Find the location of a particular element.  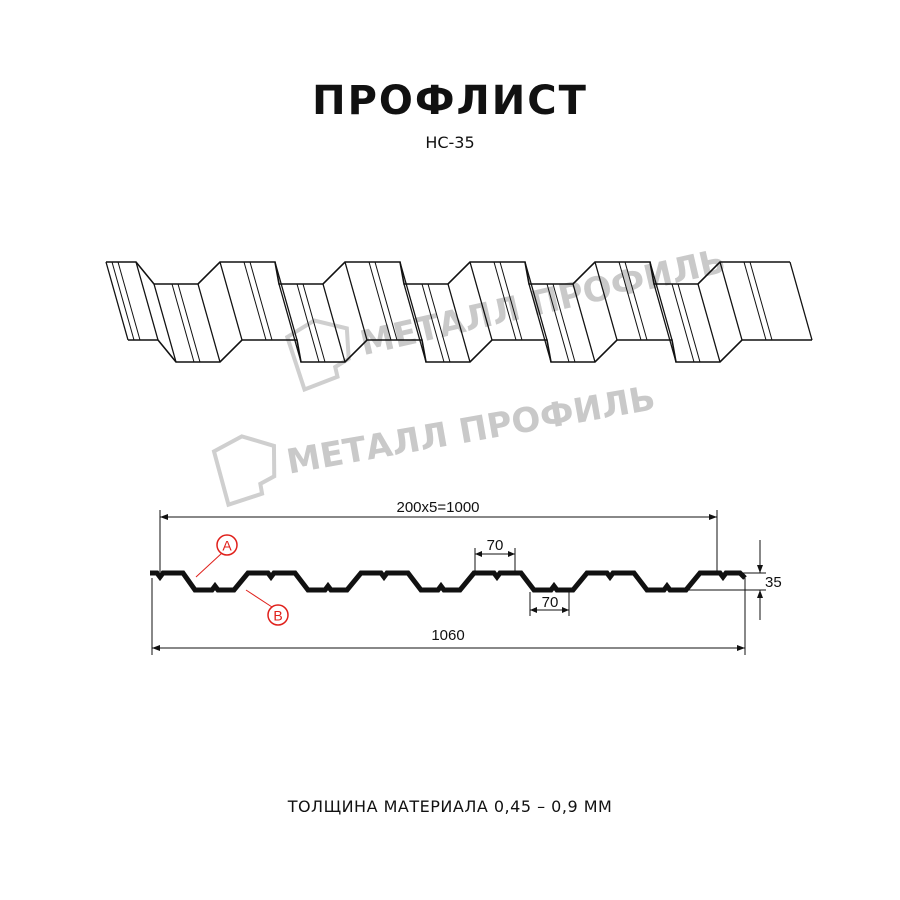

watermark-top: МЕТАЛЛ ПРОФИЛЬ is located at coordinates (506, 317).